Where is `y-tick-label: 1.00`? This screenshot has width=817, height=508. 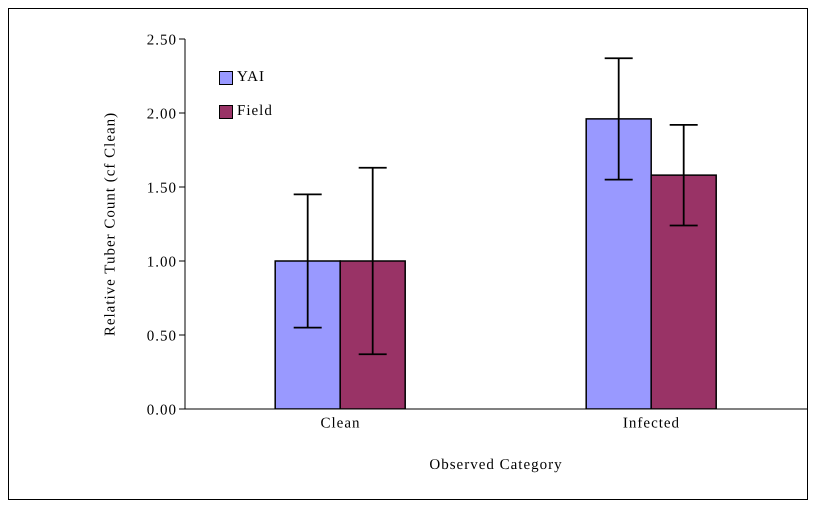 y-tick-label: 1.00 is located at coordinates (161, 262).